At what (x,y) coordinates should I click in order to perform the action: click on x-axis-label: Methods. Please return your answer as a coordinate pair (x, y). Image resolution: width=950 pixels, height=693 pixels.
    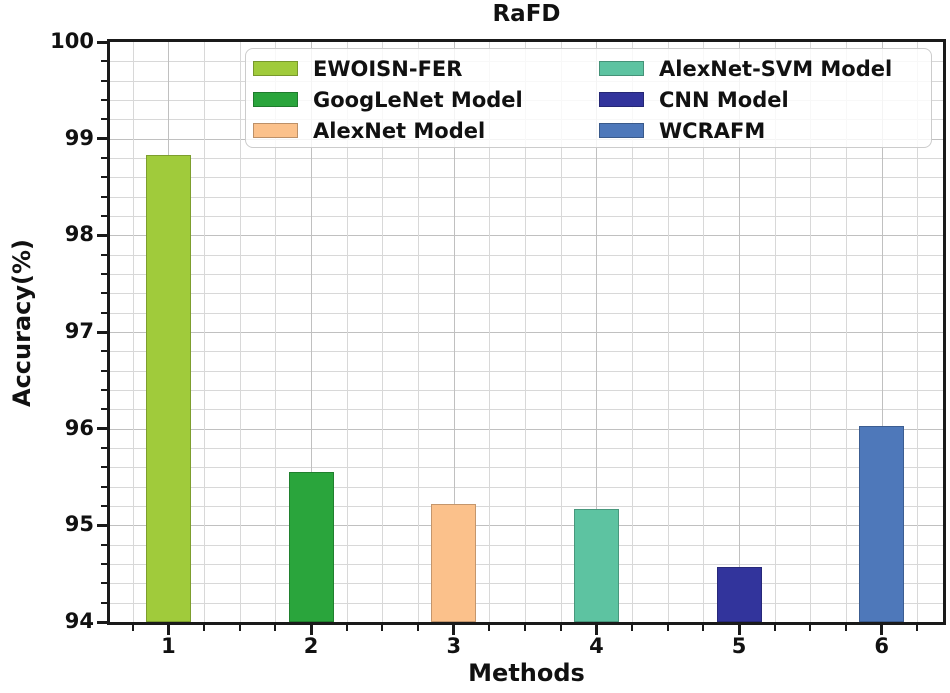
    Looking at the image, I should click on (526, 673).